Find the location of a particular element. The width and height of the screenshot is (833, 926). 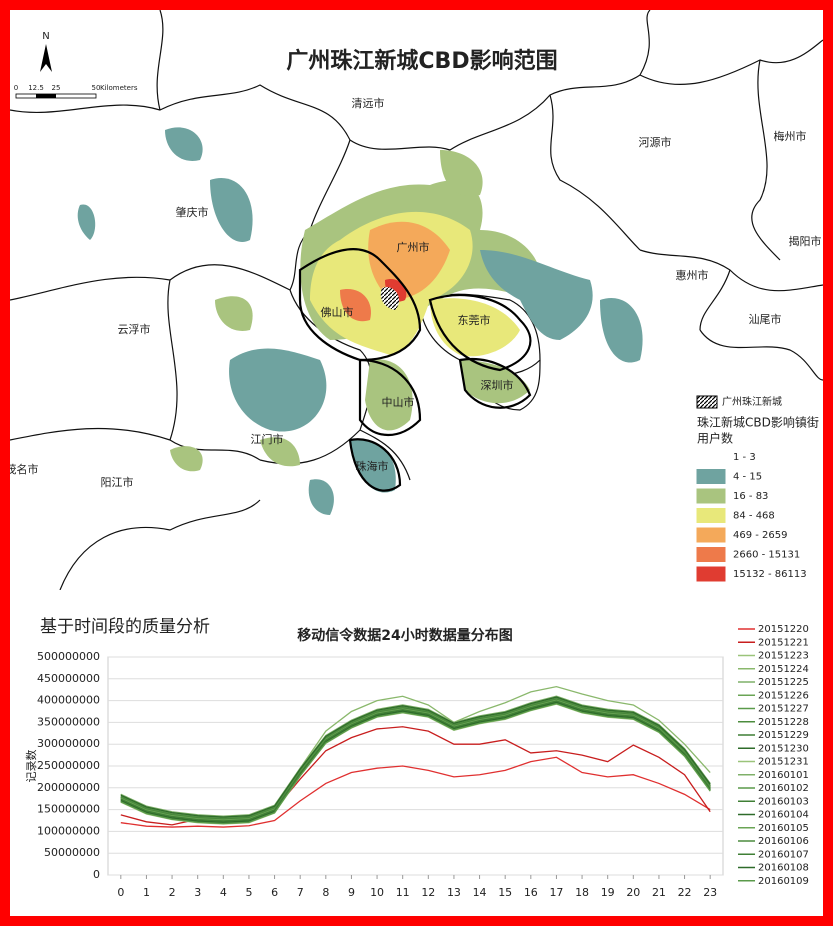

legend-label: 15132 - 86113 is located at coordinates (770, 574).